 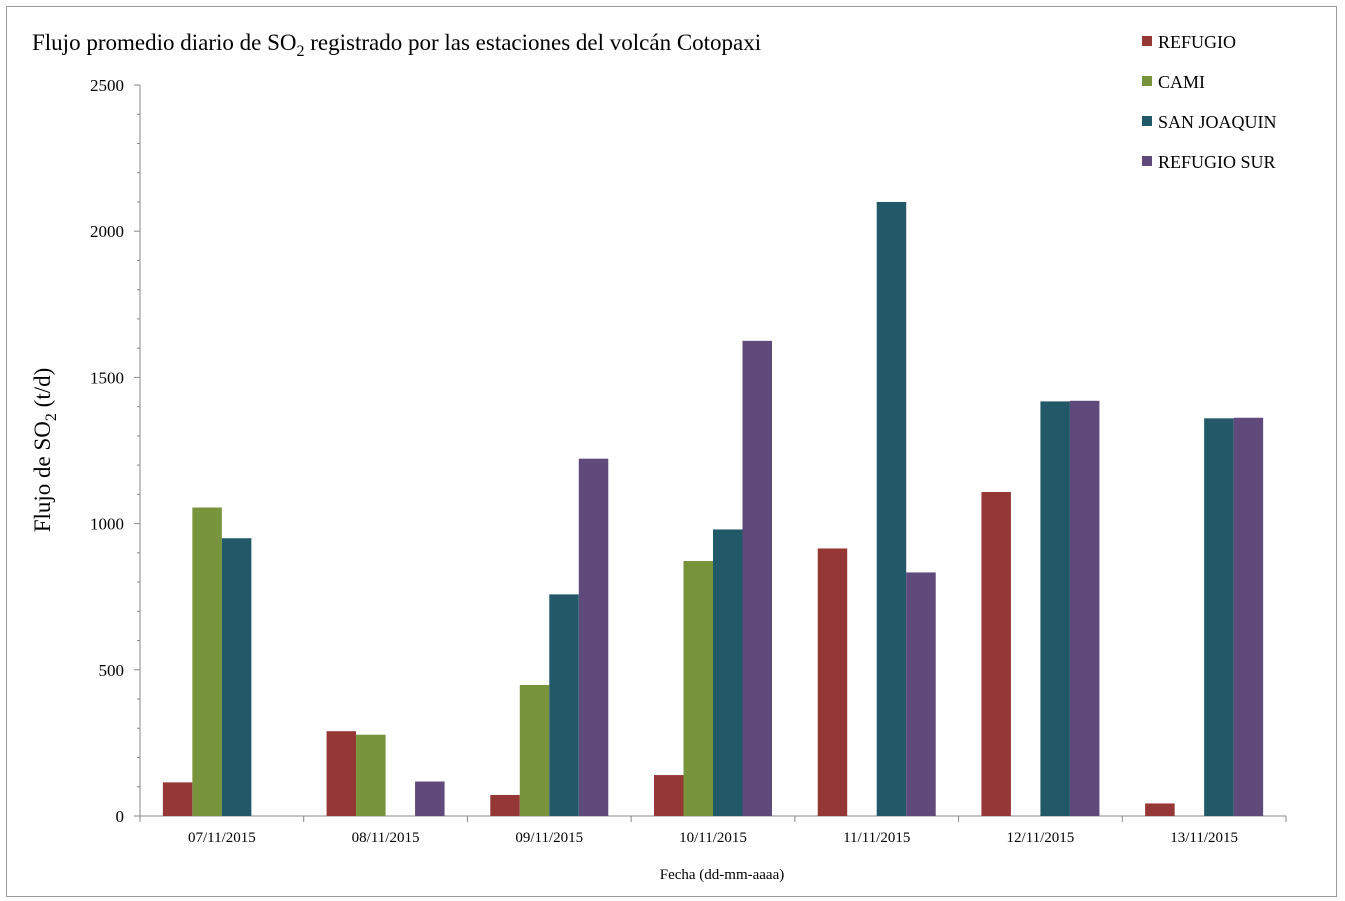 I want to click on legend-label: REFUGIO SUR, so click(x=1217, y=162).